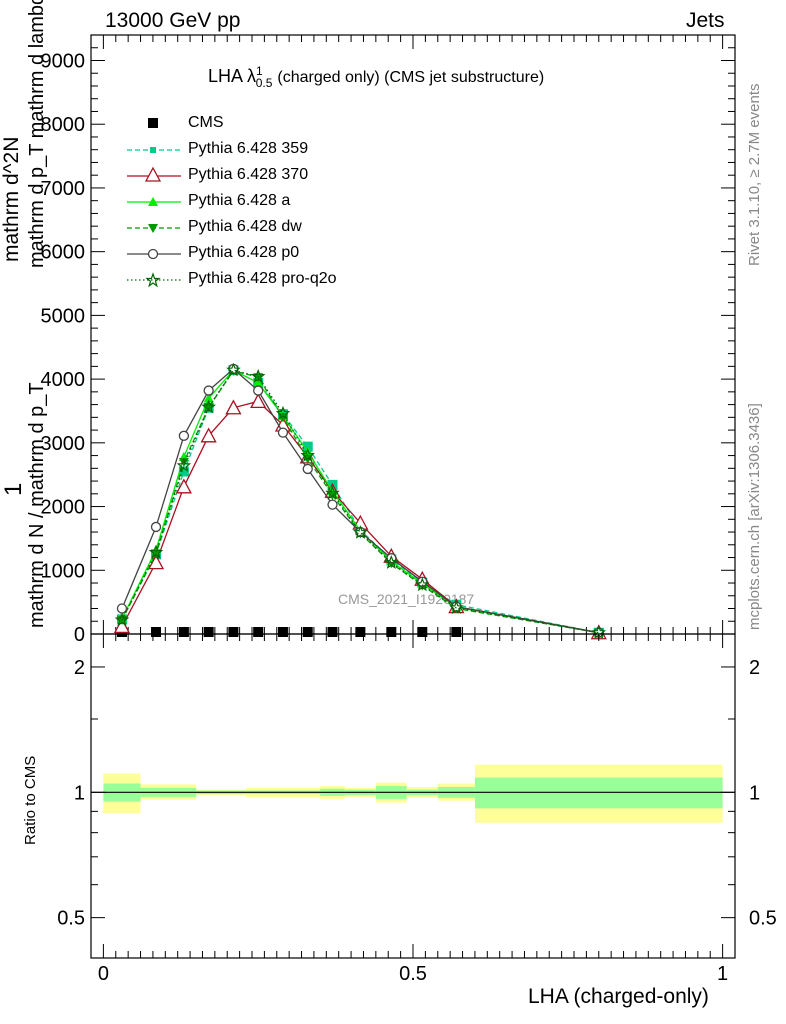 This screenshot has height=1024, width=786. I want to click on x-tick-label: 0, so click(103, 974).